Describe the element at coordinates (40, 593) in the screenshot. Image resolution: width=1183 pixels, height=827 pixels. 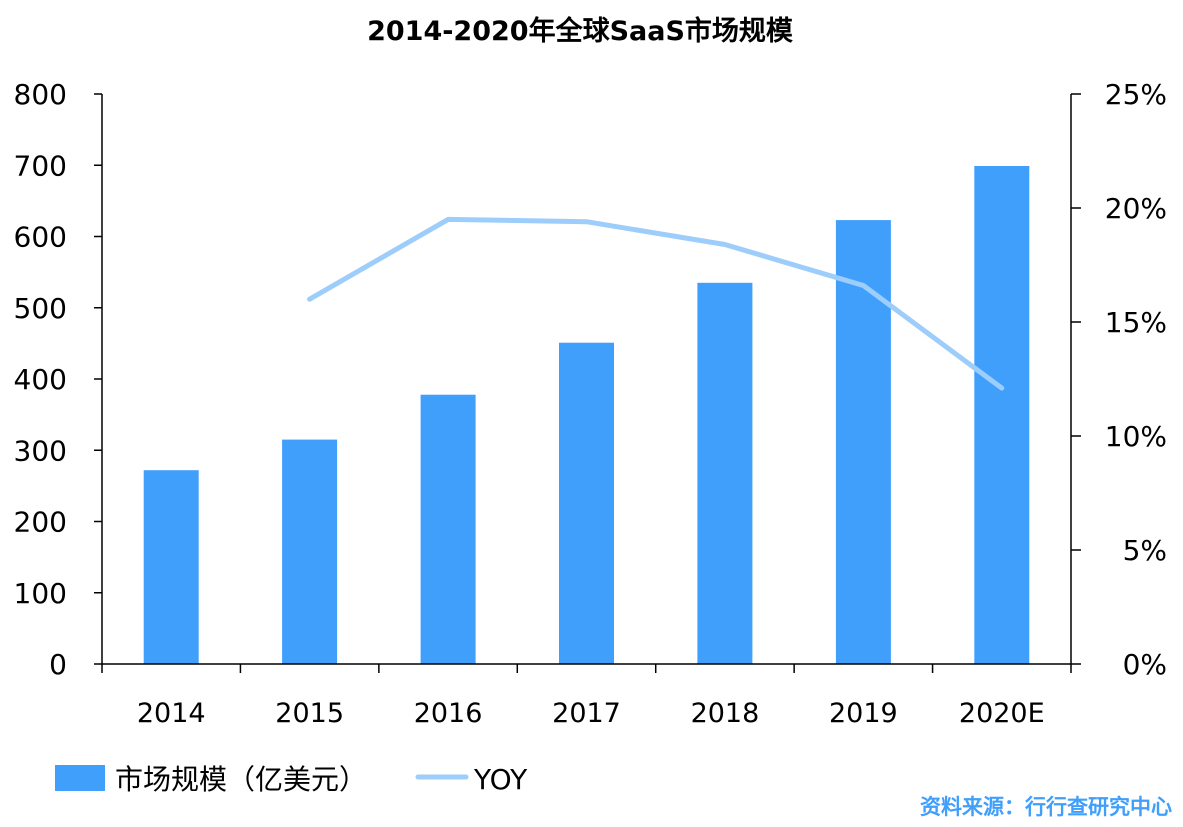
I see `left-tick-label: 100` at that location.